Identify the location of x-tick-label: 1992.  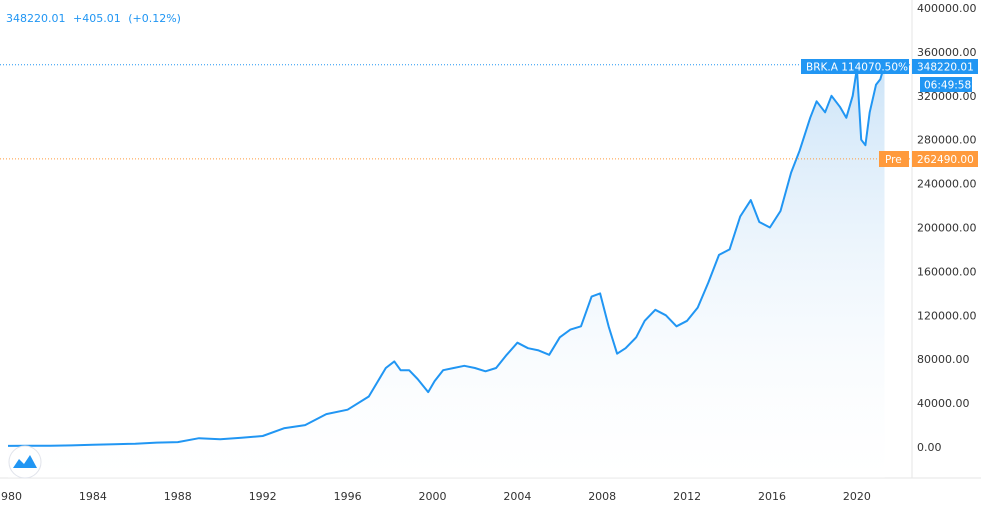
(263, 496).